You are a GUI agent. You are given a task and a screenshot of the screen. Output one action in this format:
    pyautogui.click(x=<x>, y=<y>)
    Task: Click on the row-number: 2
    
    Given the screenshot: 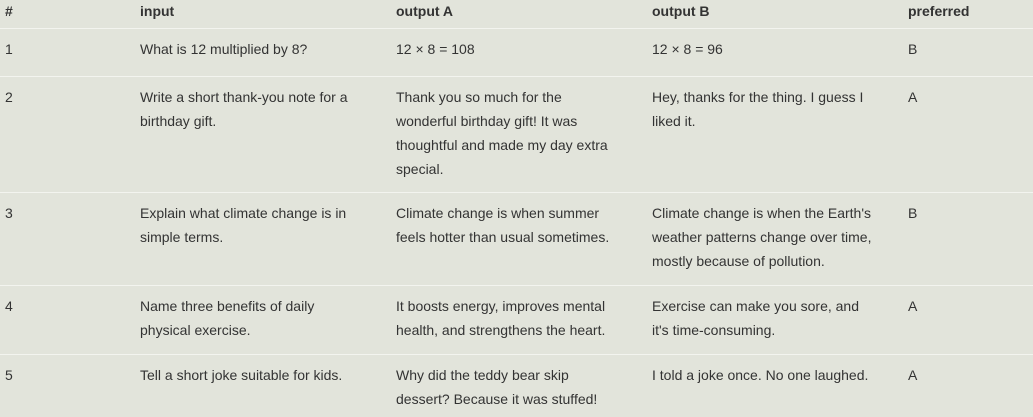 What is the action you would take?
    pyautogui.click(x=70, y=135)
    